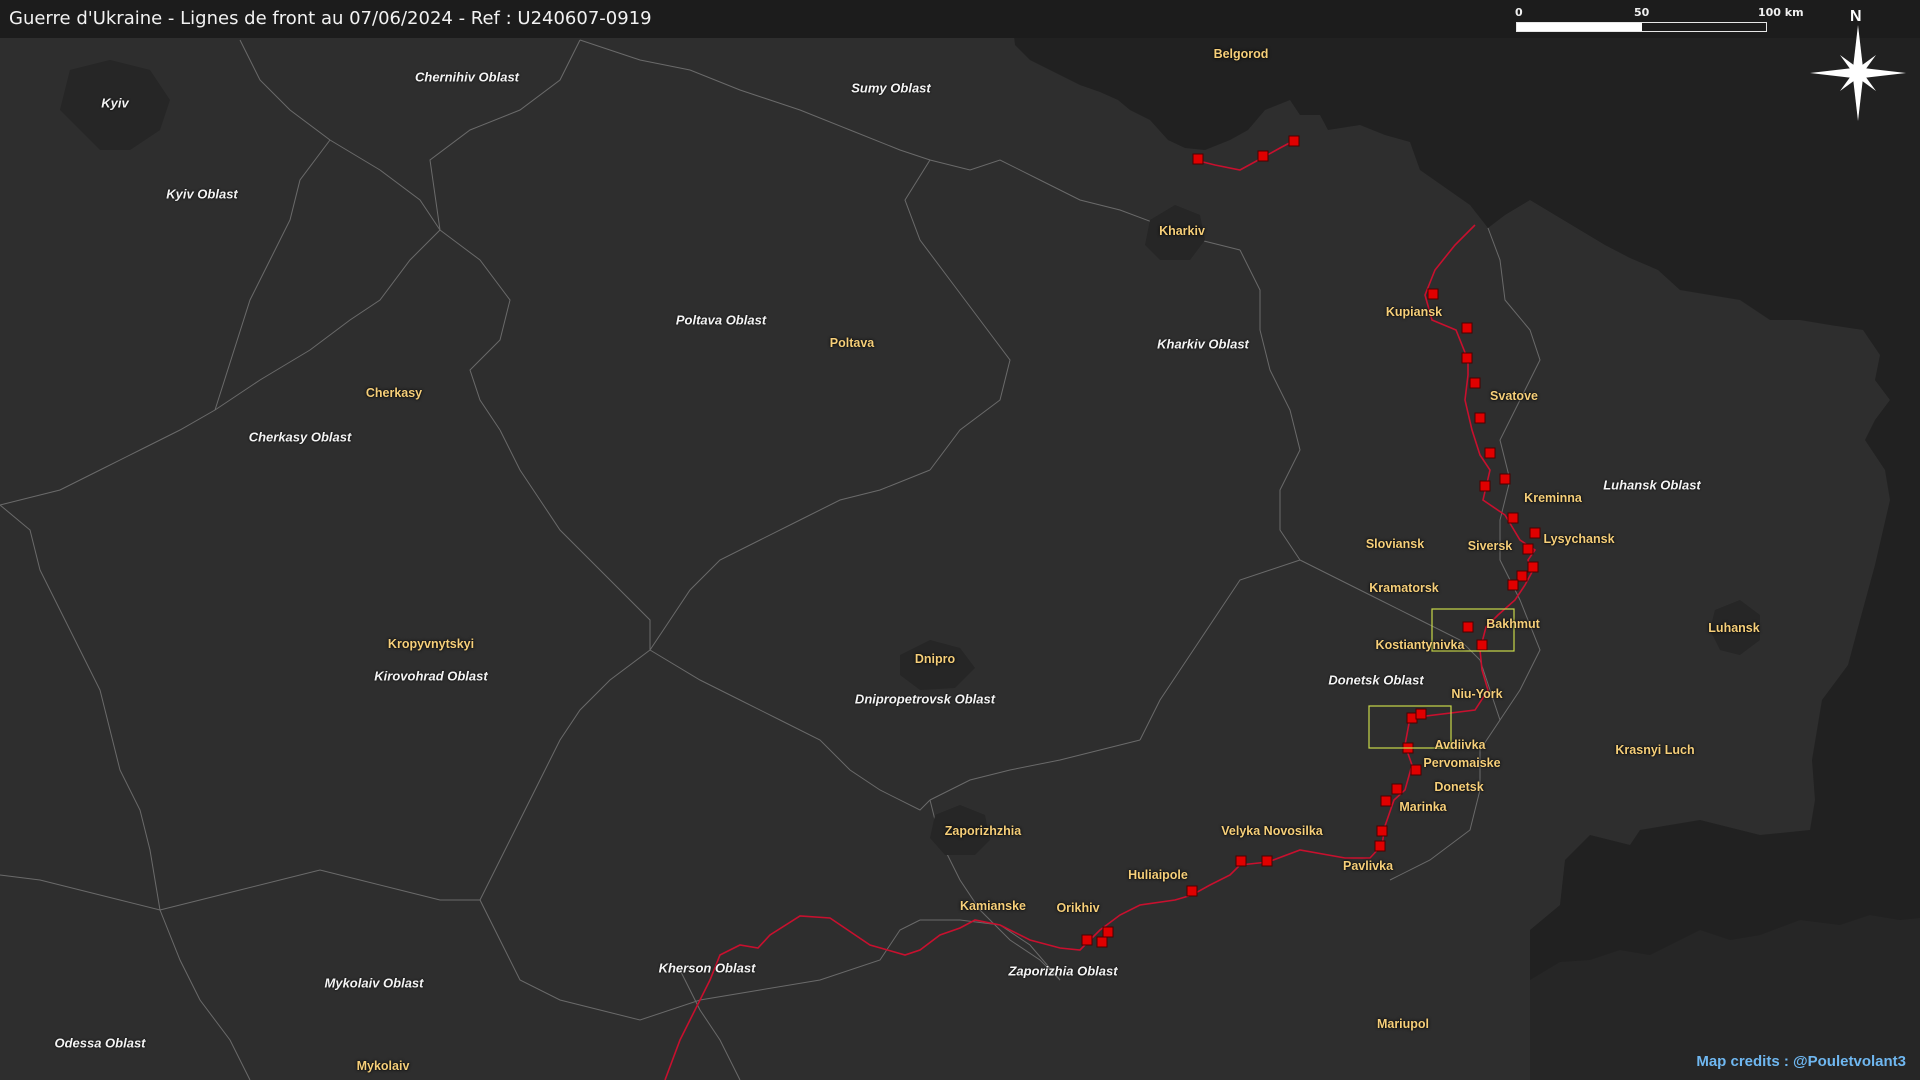 This screenshot has height=1080, width=1920. Describe the element at coordinates (1801, 1061) in the screenshot. I see `map-credit: Map credits : @Pouletvolant3` at that location.